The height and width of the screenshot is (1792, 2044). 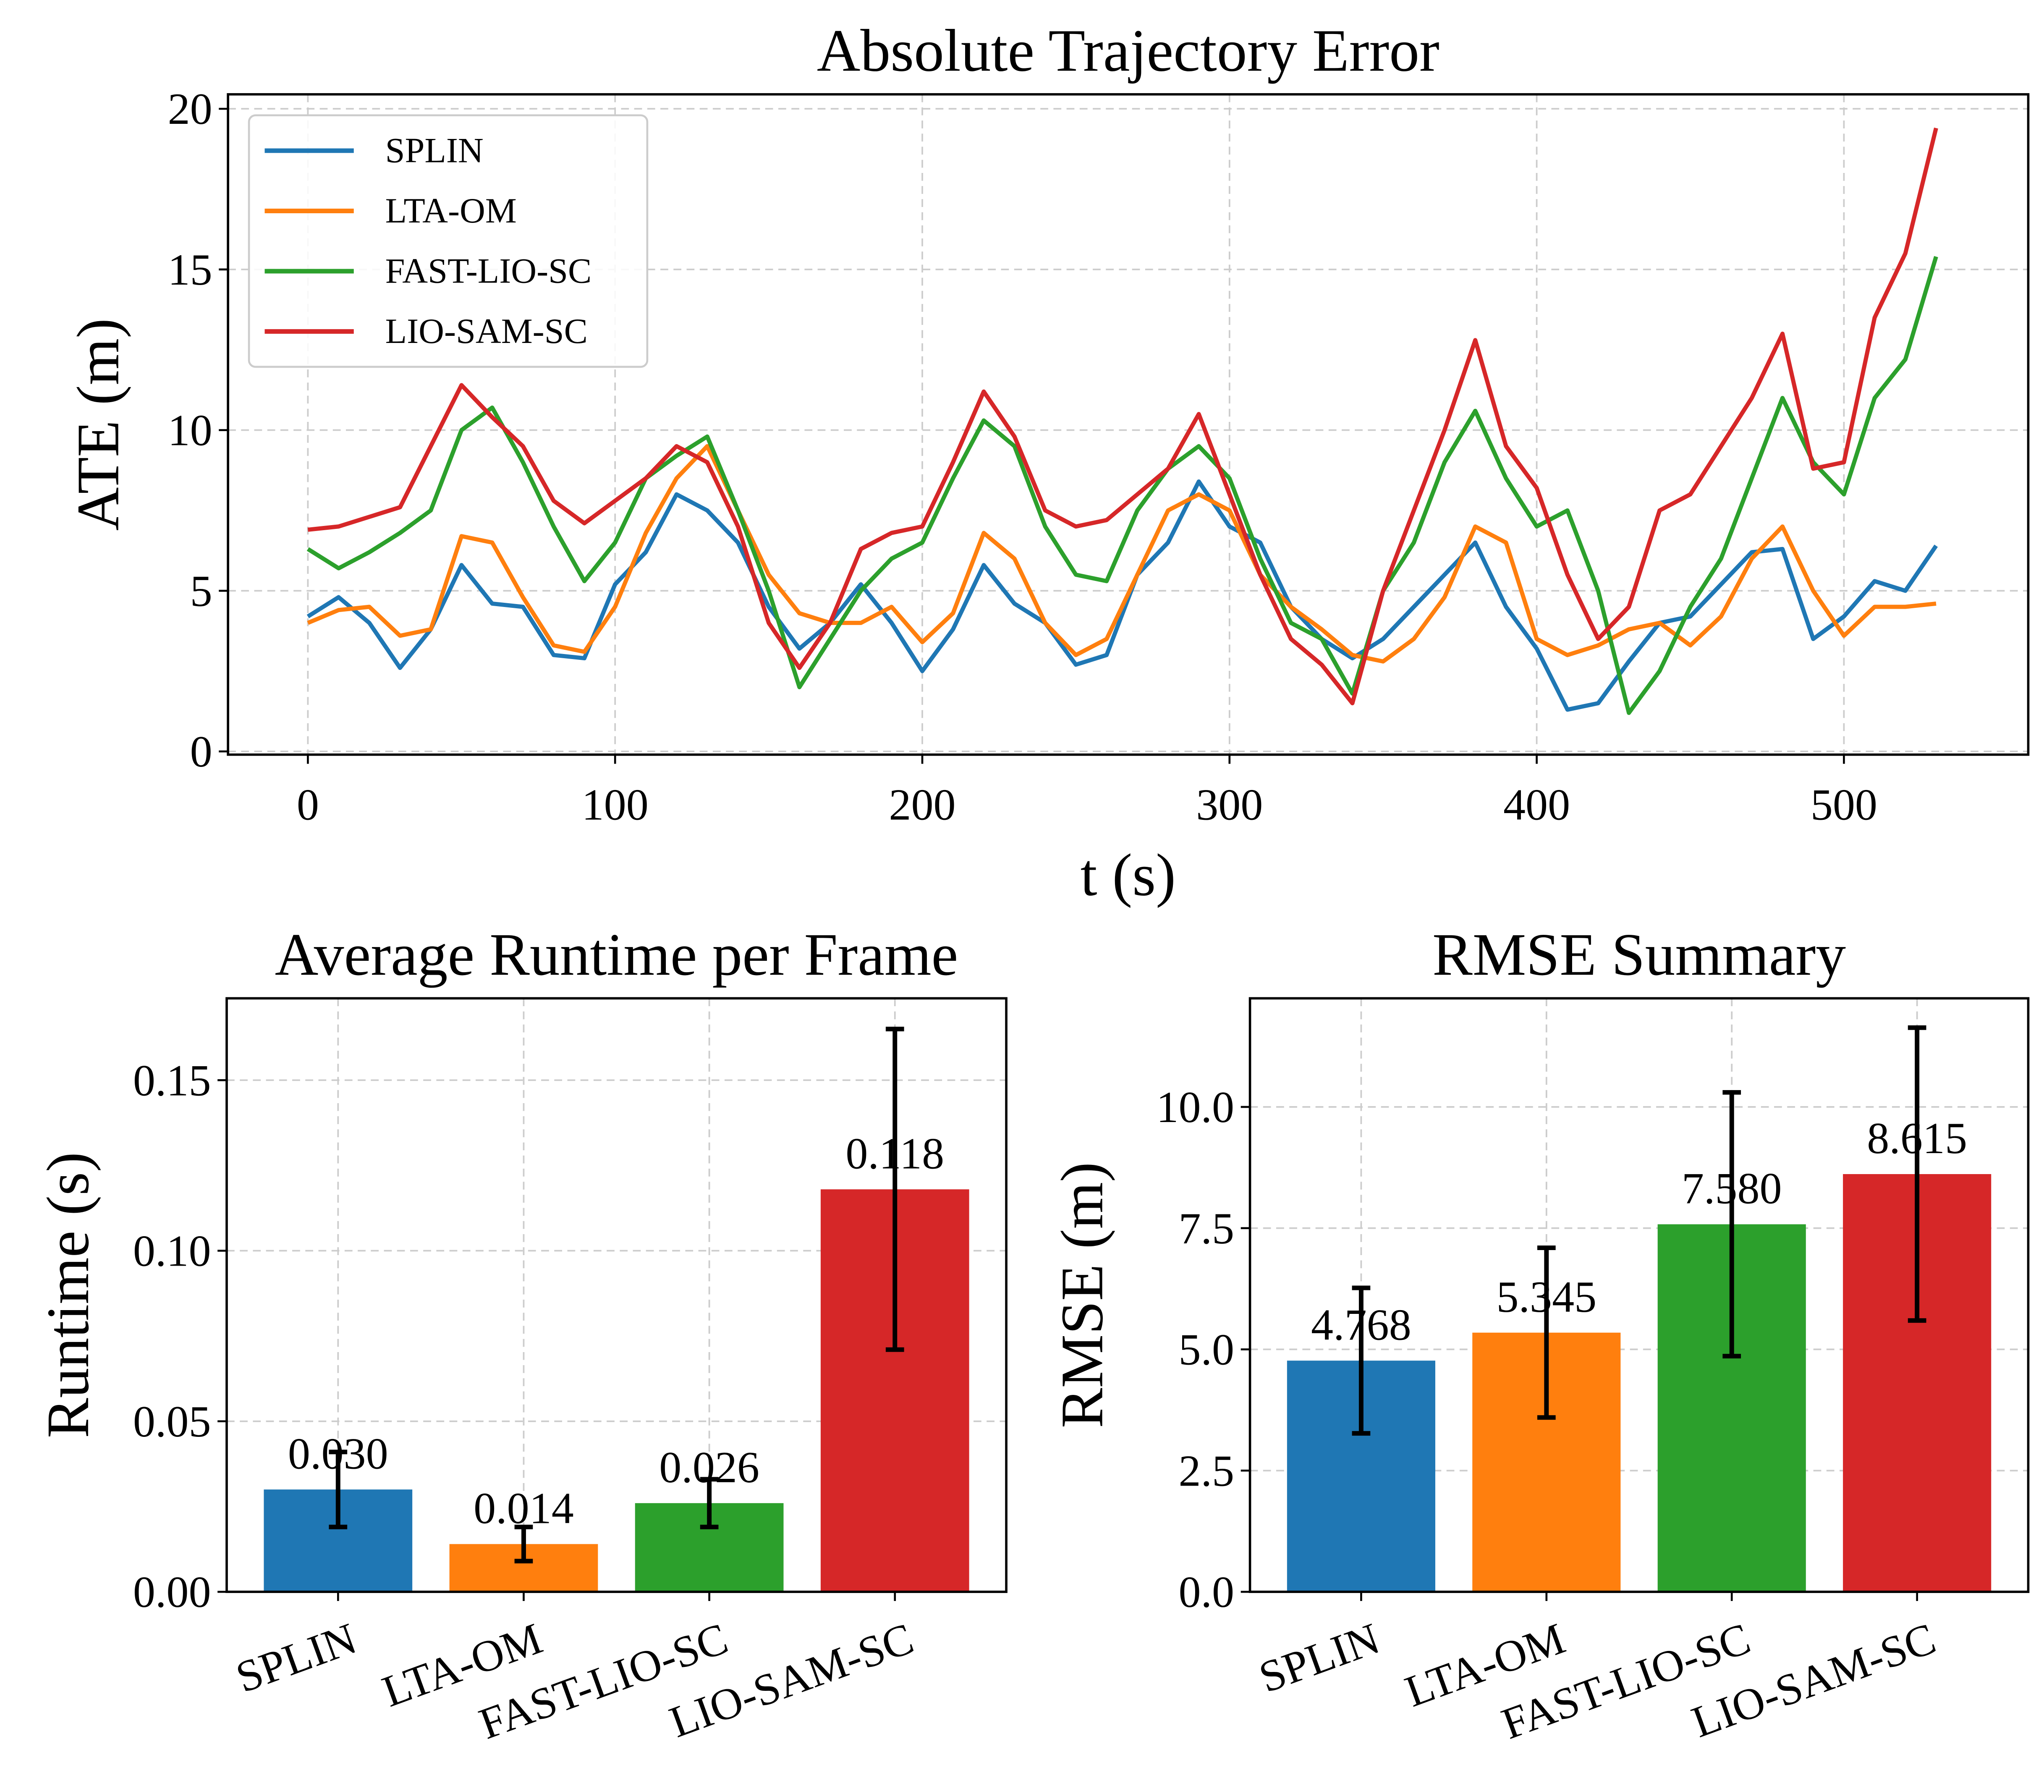 I want to click on x-tick-label: 100, so click(x=615, y=805).